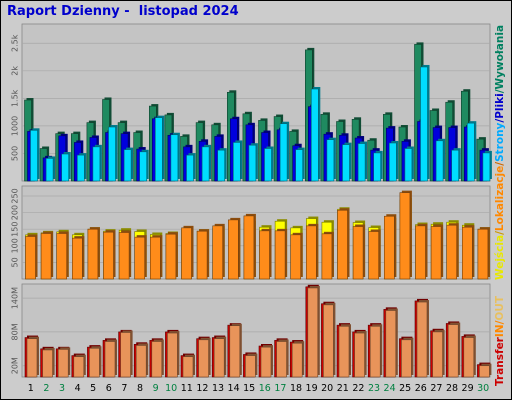  Describe the element at coordinates (500, 330) in the screenshot. I see `legend-item-in: IN` at that location.